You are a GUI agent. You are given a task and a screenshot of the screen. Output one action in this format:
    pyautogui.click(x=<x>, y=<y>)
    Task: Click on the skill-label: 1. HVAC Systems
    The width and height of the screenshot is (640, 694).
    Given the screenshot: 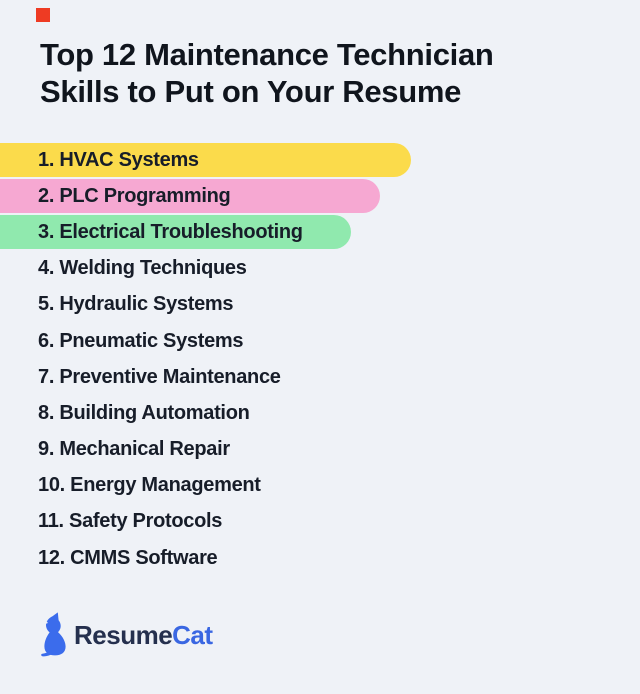 What is the action you would take?
    pyautogui.click(x=118, y=159)
    